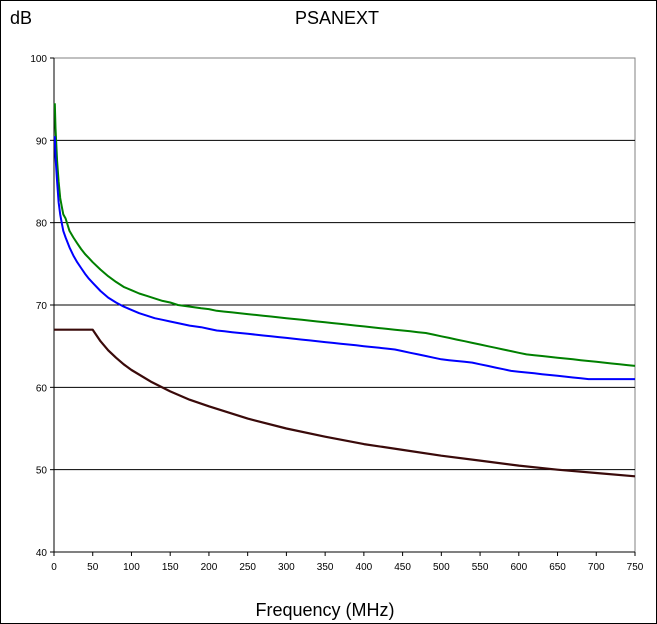 The width and height of the screenshot is (657, 624). Describe the element at coordinates (247, 567) in the screenshot. I see `tick-label-x: 250` at that location.